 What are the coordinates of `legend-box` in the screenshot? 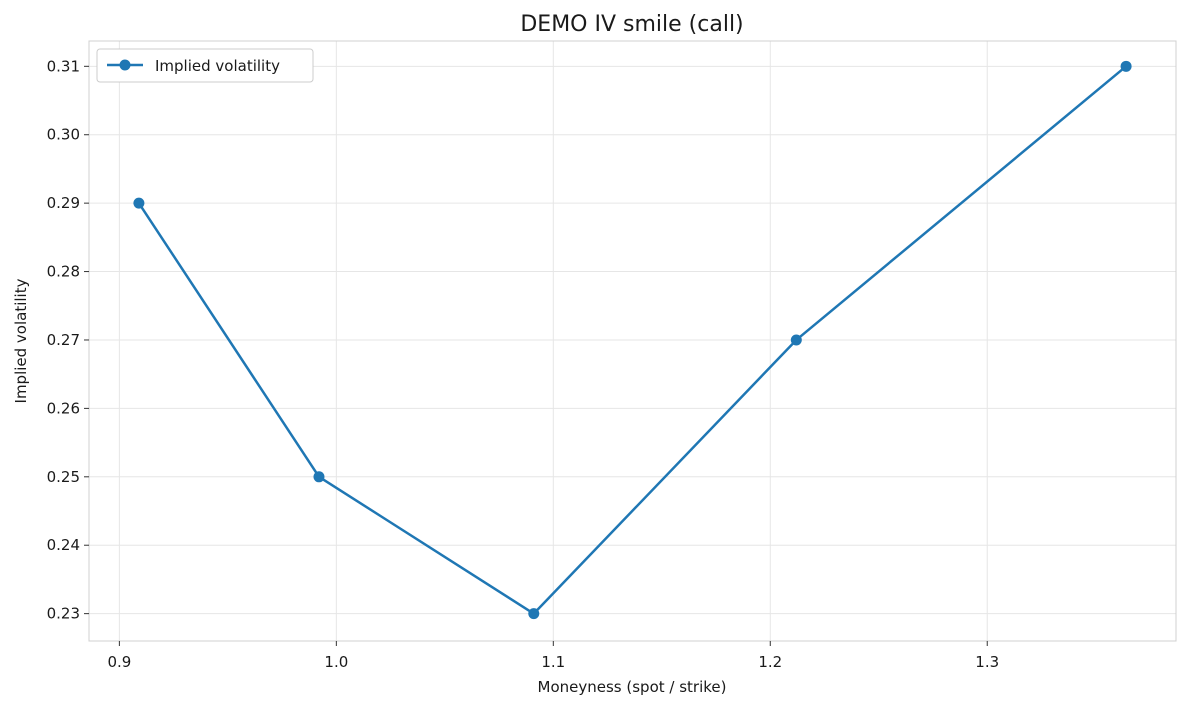 It's located at (205, 65).